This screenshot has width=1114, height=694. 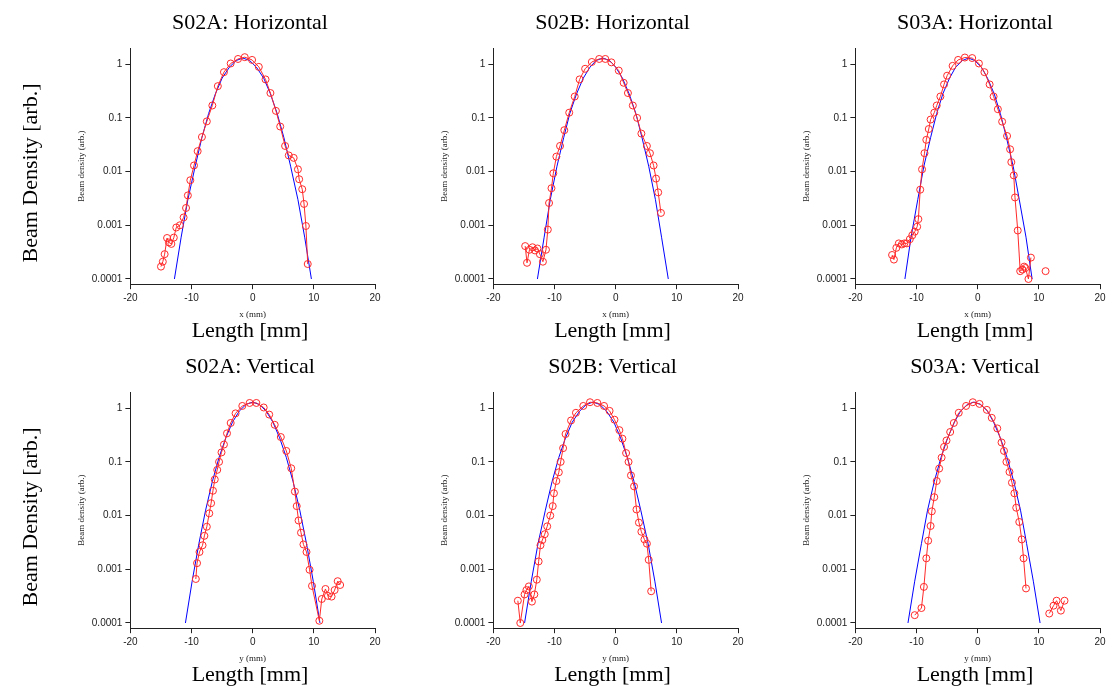 What do you see at coordinates (832, 622) in the screenshot?
I see `y-tick-label: 0.0001` at bounding box center [832, 622].